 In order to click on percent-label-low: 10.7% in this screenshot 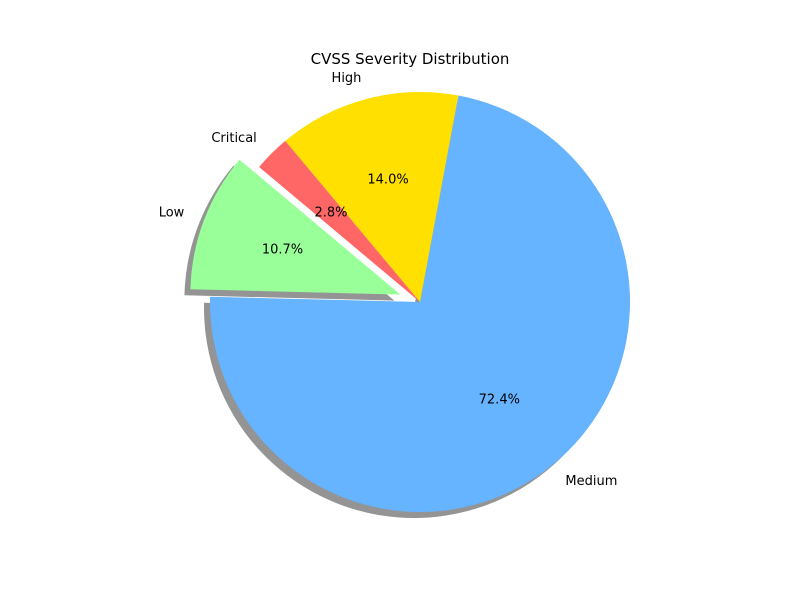, I will do `click(282, 249)`.